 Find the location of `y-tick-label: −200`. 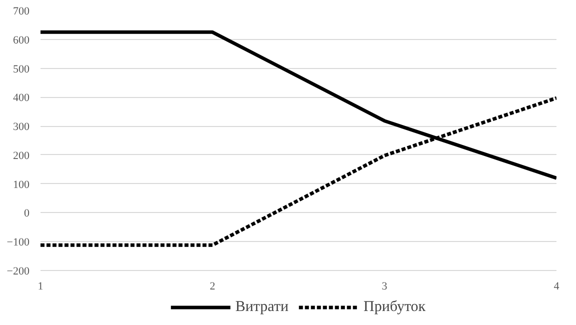

y-tick-label: −200 is located at coordinates (18, 272).